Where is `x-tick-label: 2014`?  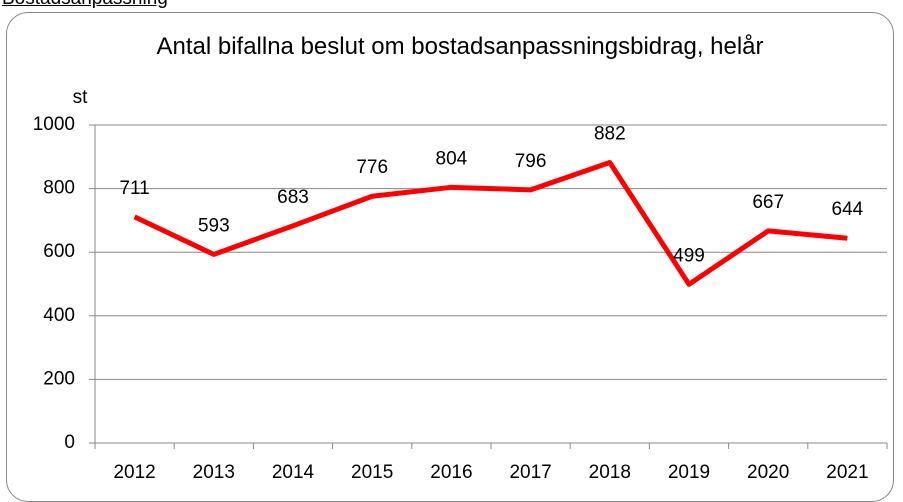 x-tick-label: 2014 is located at coordinates (293, 472).